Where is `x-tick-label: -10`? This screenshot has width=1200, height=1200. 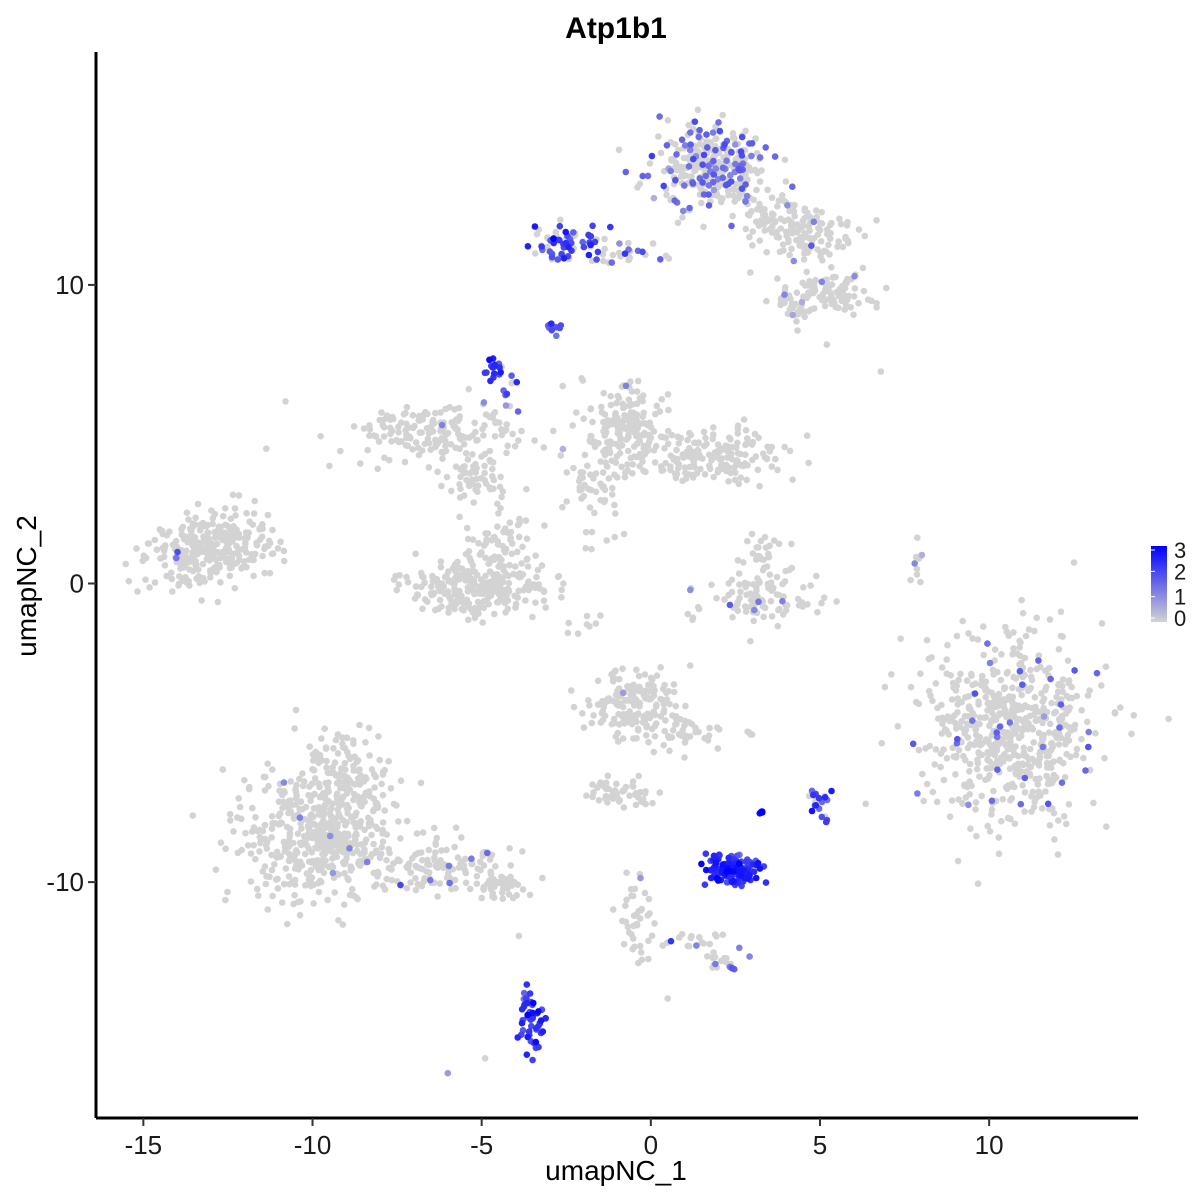 x-tick-label: -10 is located at coordinates (313, 1145).